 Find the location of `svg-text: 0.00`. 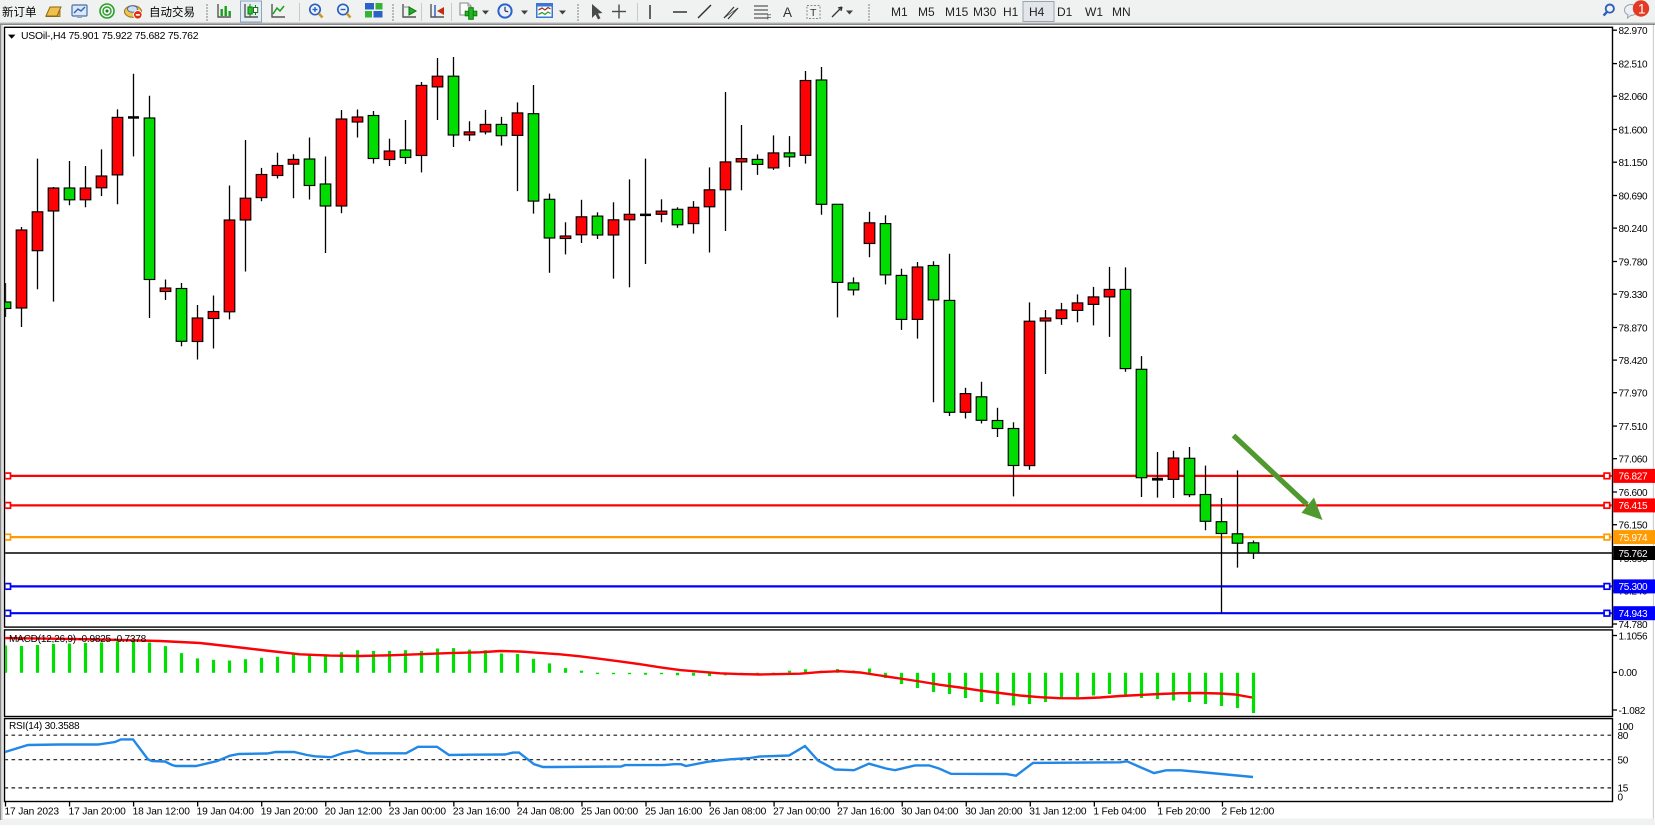

svg-text: 0.00 is located at coordinates (1628, 673).